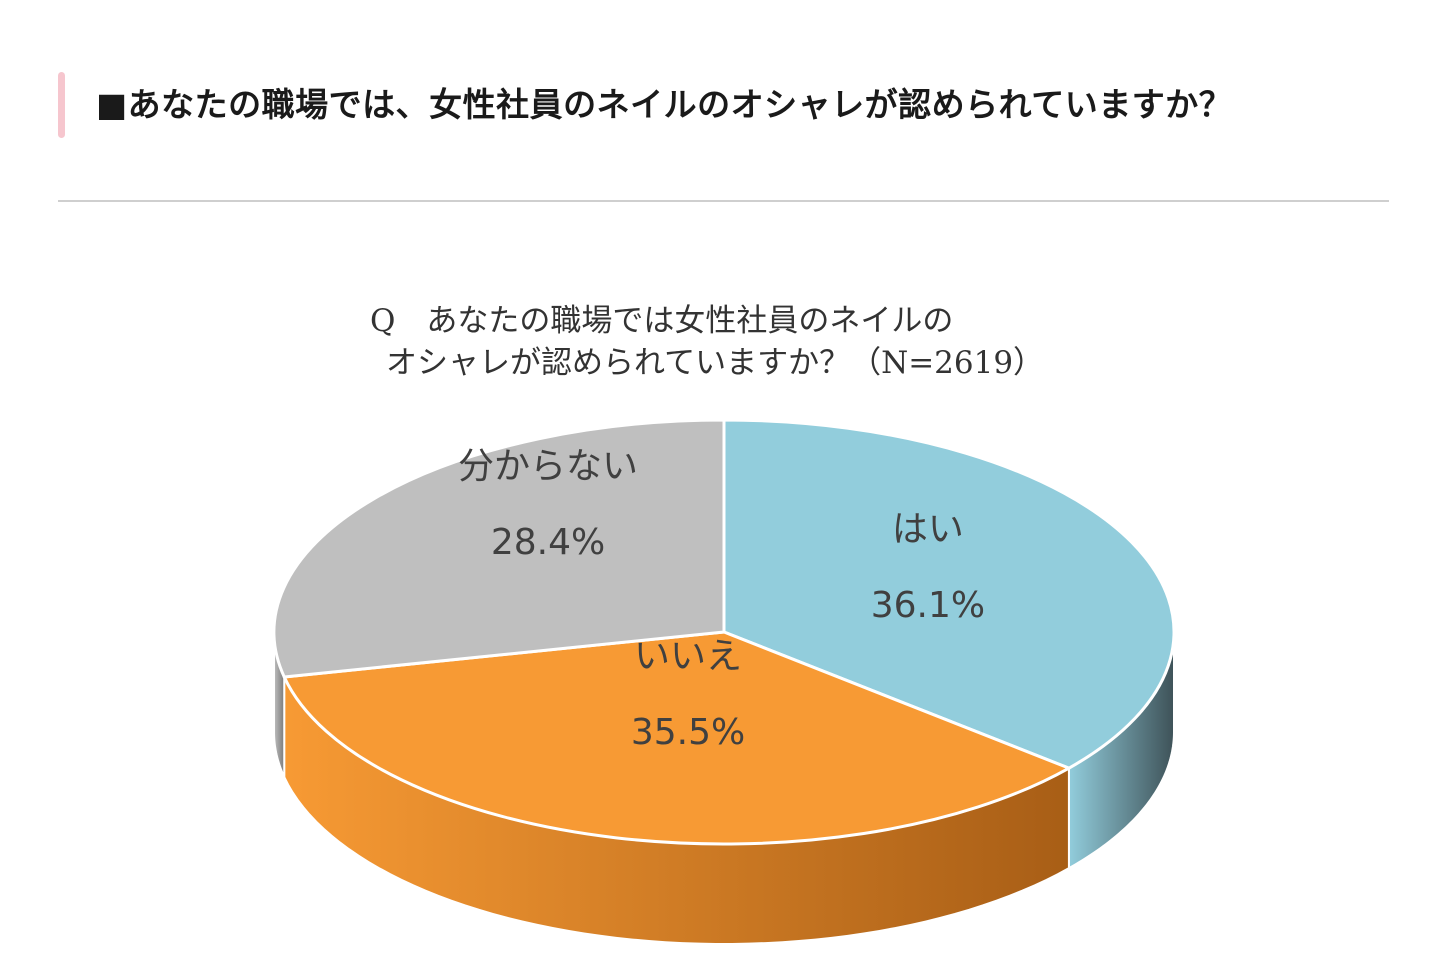 This screenshot has width=1440, height=980. I want to click on chart-title-line1: Q あなたの職場では女性社員のネイルの, so click(662, 321).